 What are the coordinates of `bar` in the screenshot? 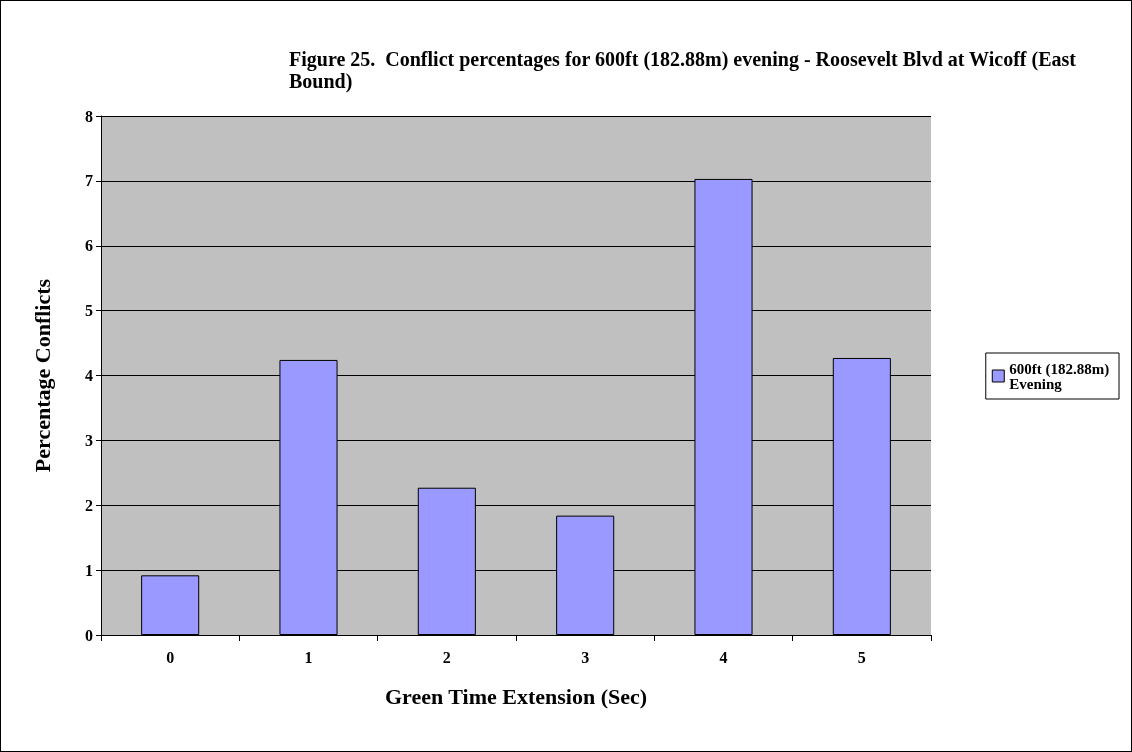 It's located at (170, 605).